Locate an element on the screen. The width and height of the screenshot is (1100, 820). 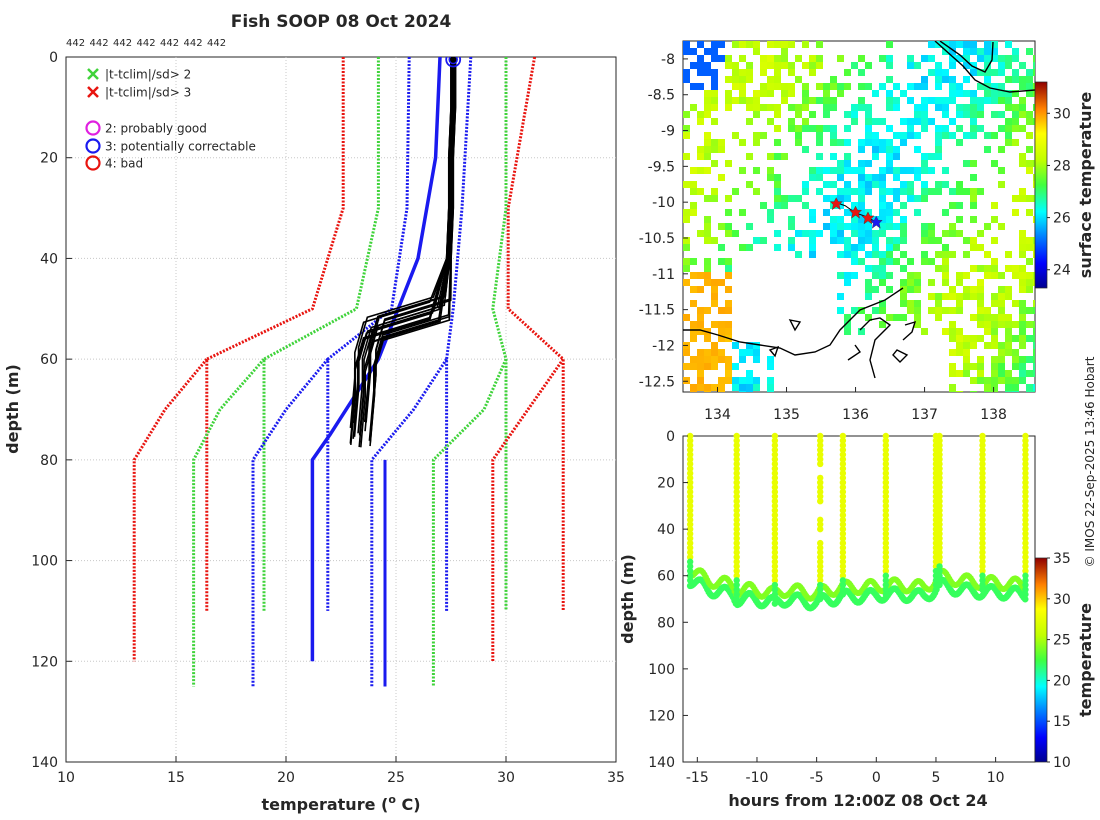
y-tick-label: 100 is located at coordinates (44, 562).